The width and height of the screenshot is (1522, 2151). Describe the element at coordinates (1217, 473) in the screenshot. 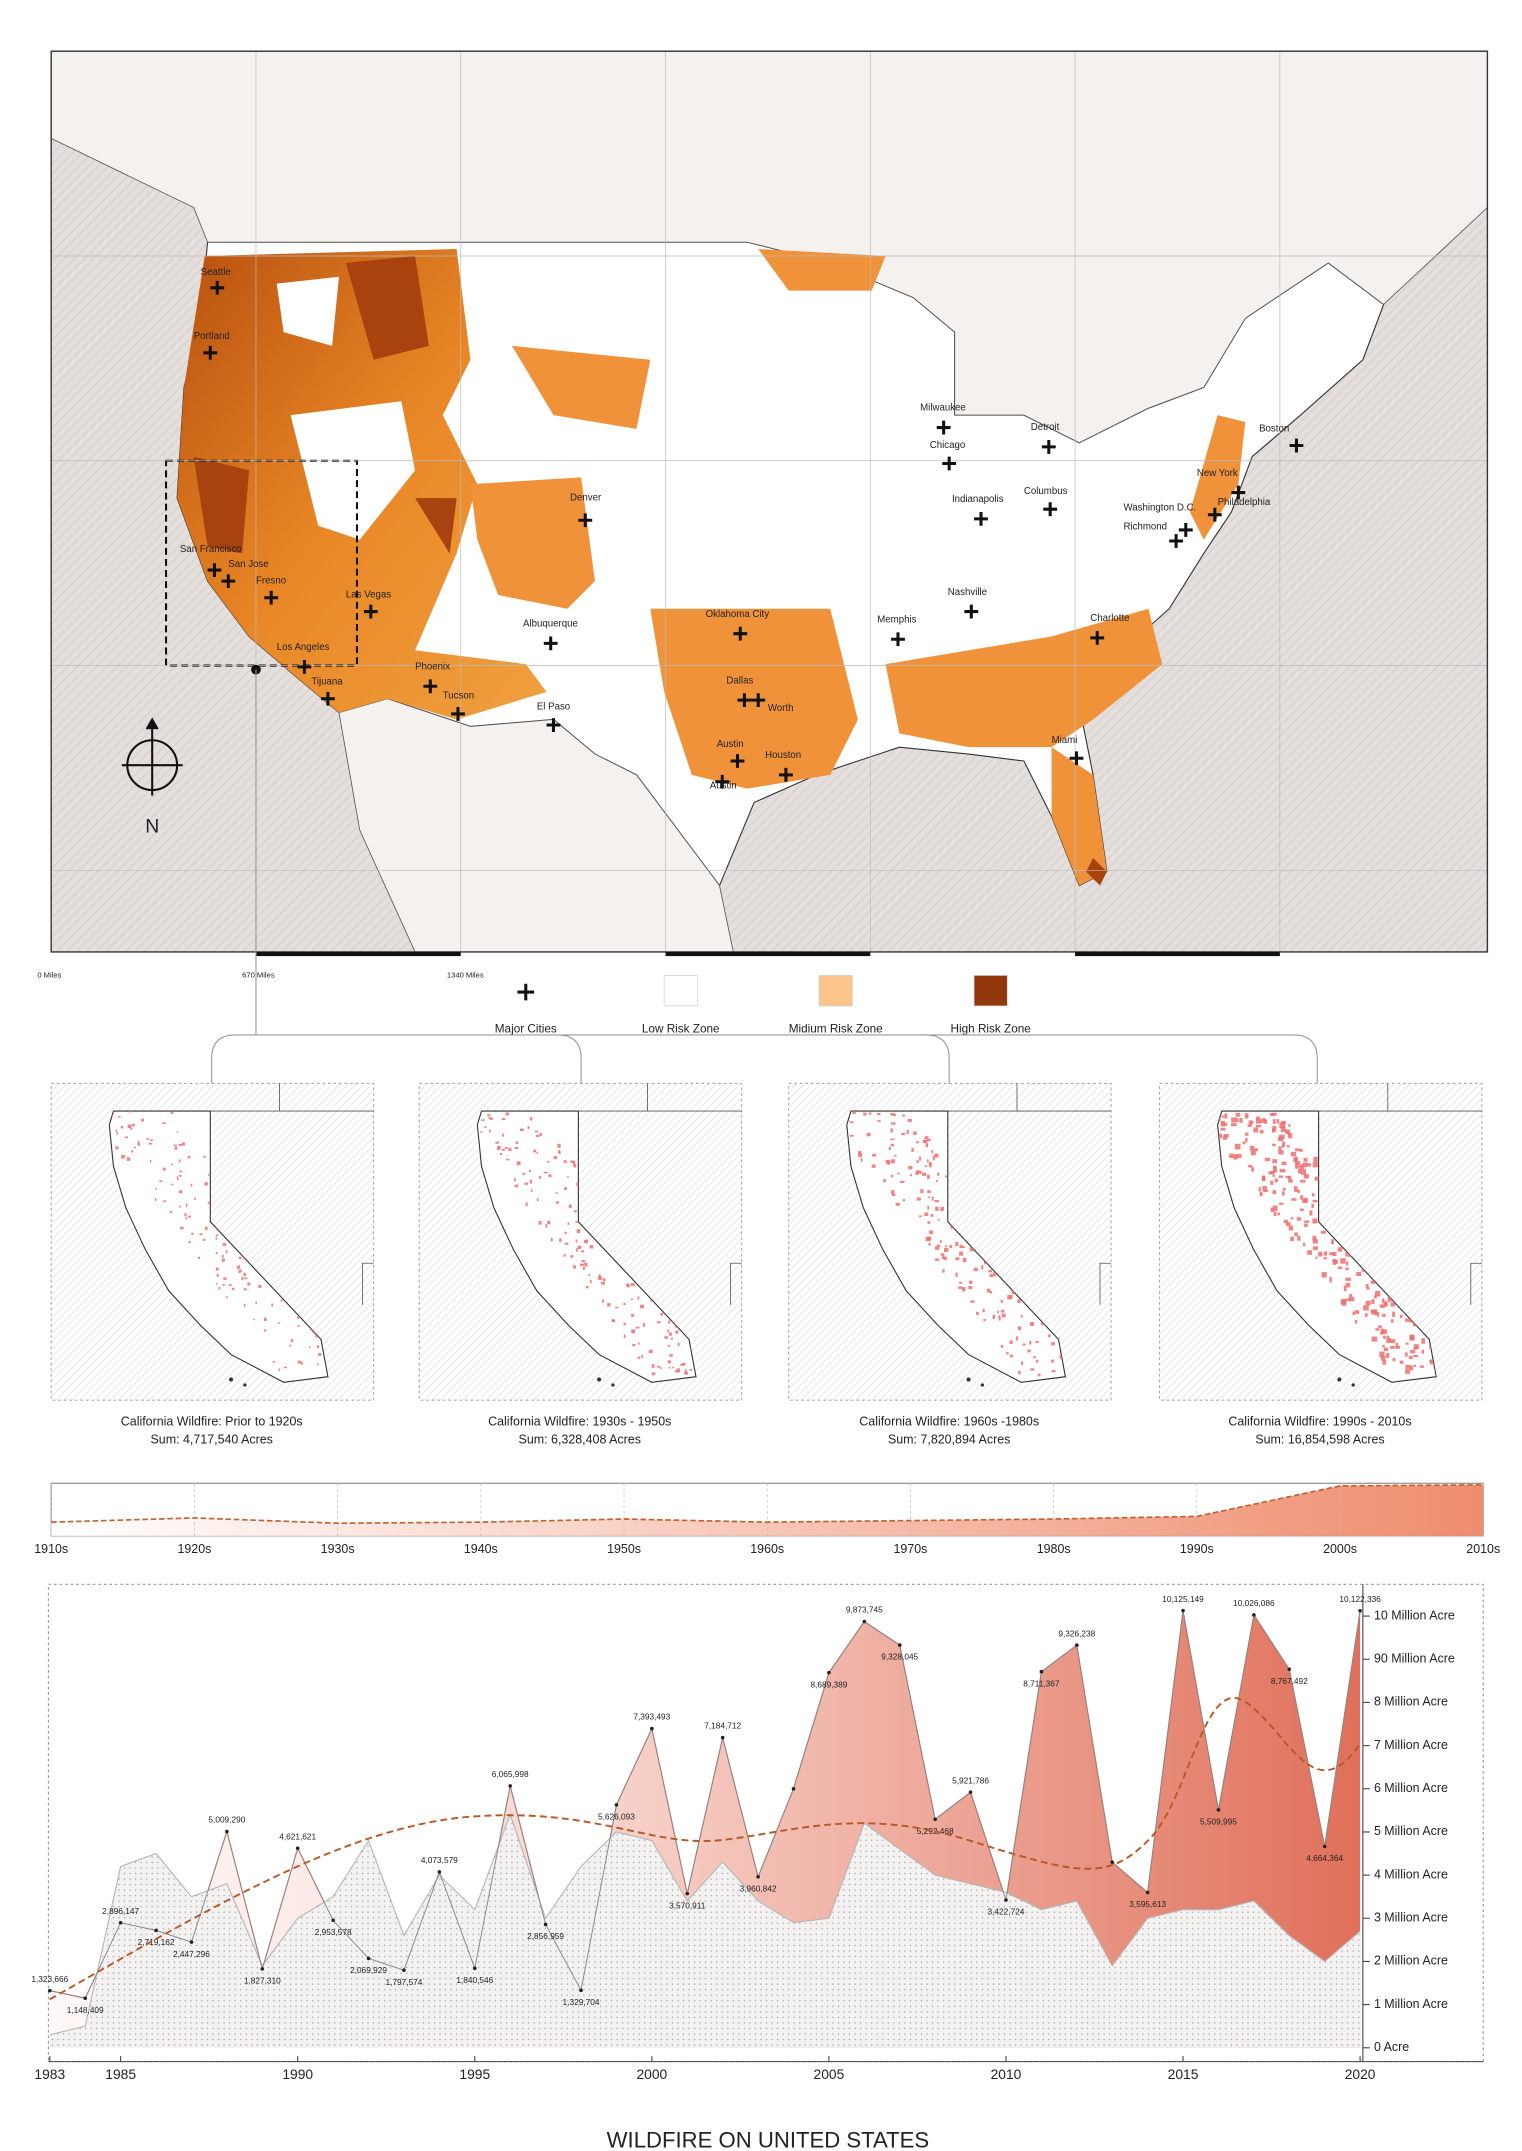

I see `city-label: New York` at that location.